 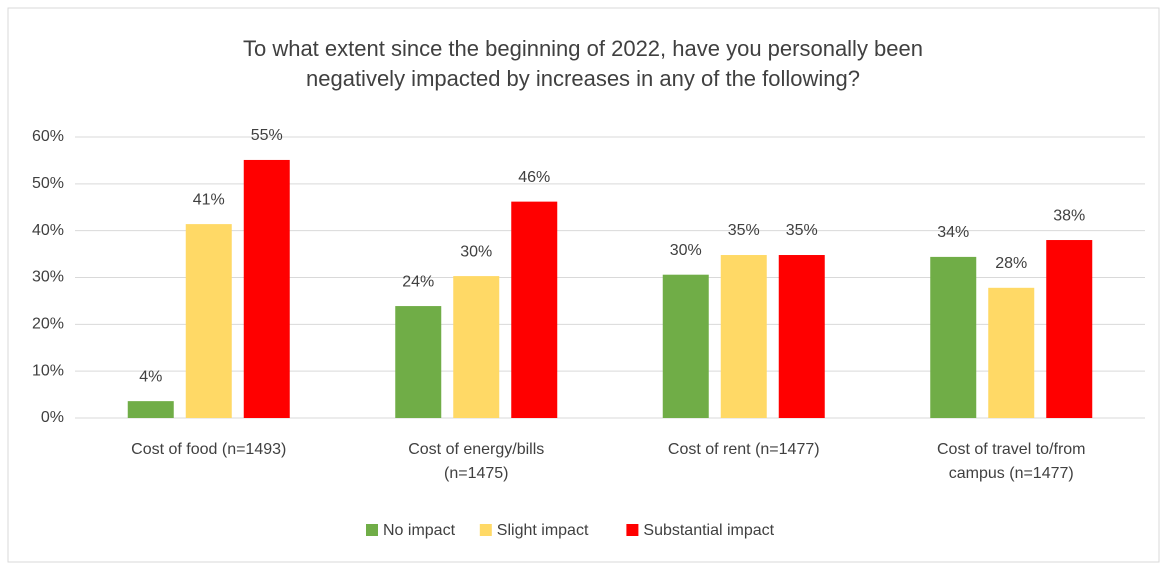 I want to click on data-label: 28%, so click(x=1011, y=263).